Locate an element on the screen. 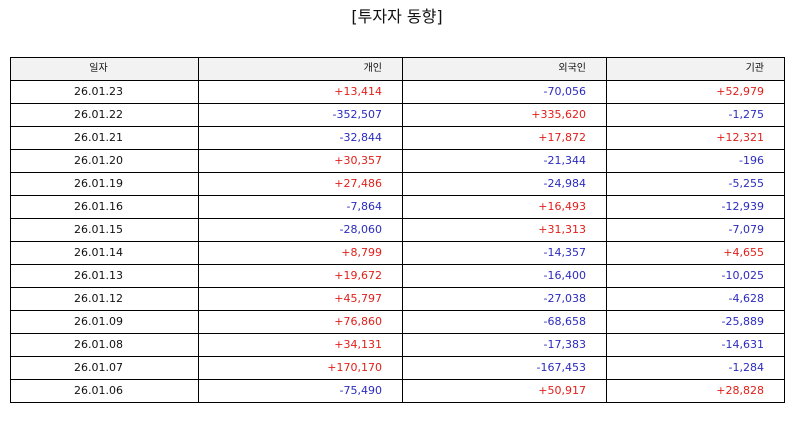 This screenshot has width=794, height=425. foreign-value-cell: +17,872 is located at coordinates (504, 138).